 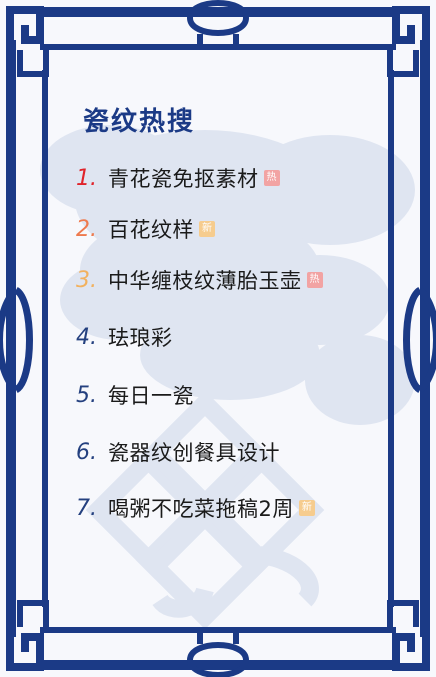 I want to click on list-item: 3. 中华缠枝纹薄胎玉壶 热, so click(x=199, y=280).